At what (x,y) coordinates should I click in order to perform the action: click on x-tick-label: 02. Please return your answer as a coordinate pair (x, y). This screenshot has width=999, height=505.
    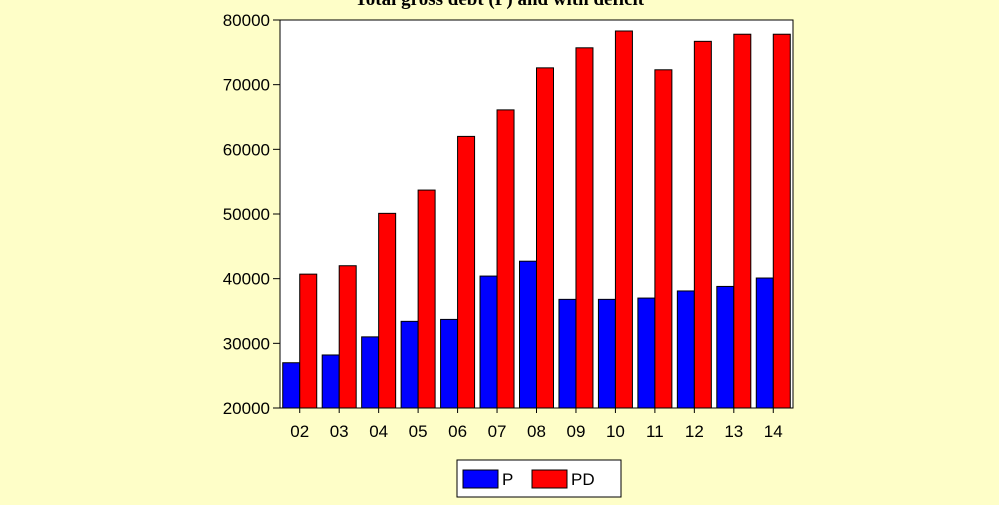
    Looking at the image, I should click on (299, 431).